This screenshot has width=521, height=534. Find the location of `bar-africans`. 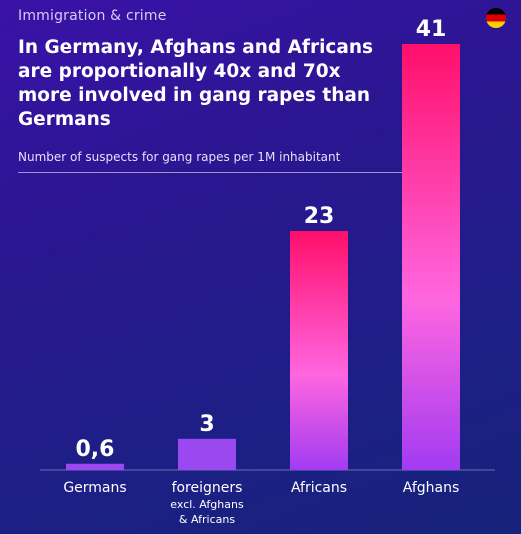

bar-africans is located at coordinates (319, 350).